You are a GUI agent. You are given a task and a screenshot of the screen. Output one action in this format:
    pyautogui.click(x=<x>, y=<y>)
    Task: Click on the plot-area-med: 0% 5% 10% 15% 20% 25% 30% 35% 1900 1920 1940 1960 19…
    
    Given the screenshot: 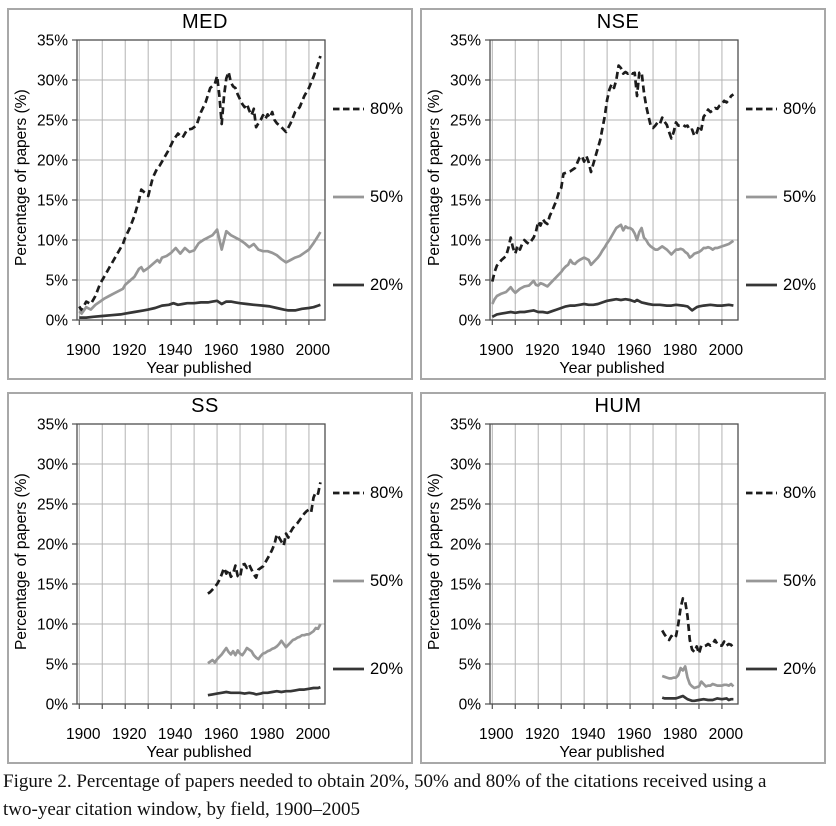 What is the action you would take?
    pyautogui.click(x=184, y=196)
    